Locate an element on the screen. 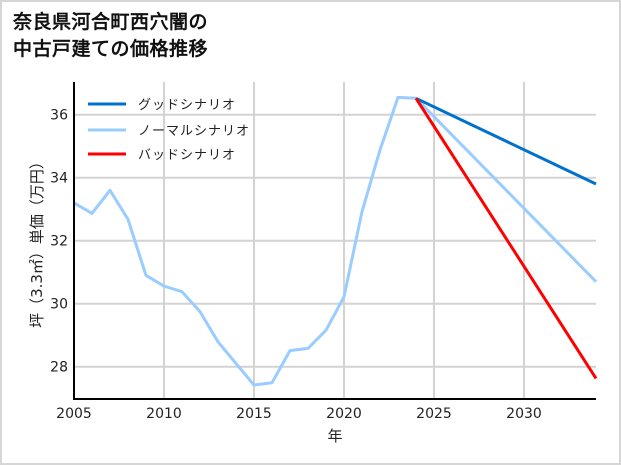  y-axis-label: 坪（3.3㎡）単価（万円） is located at coordinates (37, 241).